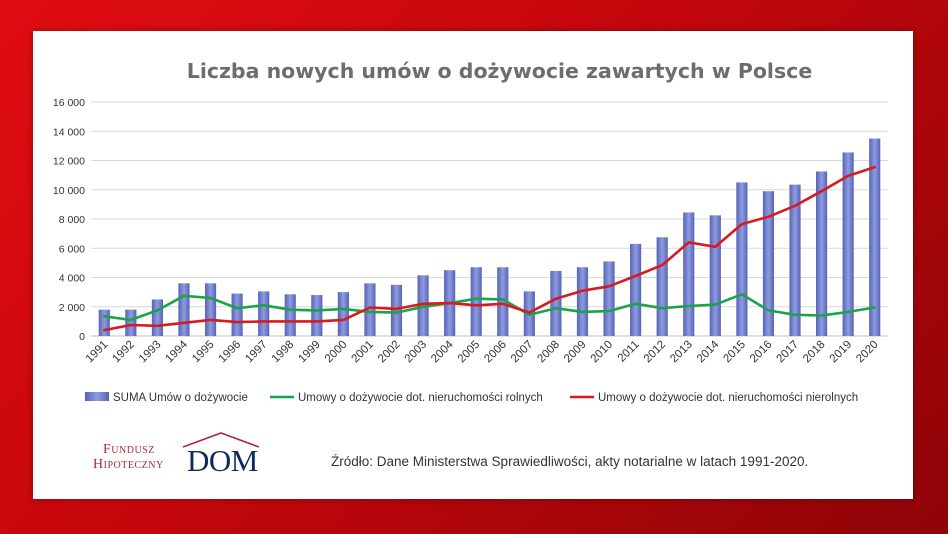 The width and height of the screenshot is (948, 534). What do you see at coordinates (69, 132) in the screenshot?
I see `y-tick-label: 14 000` at bounding box center [69, 132].